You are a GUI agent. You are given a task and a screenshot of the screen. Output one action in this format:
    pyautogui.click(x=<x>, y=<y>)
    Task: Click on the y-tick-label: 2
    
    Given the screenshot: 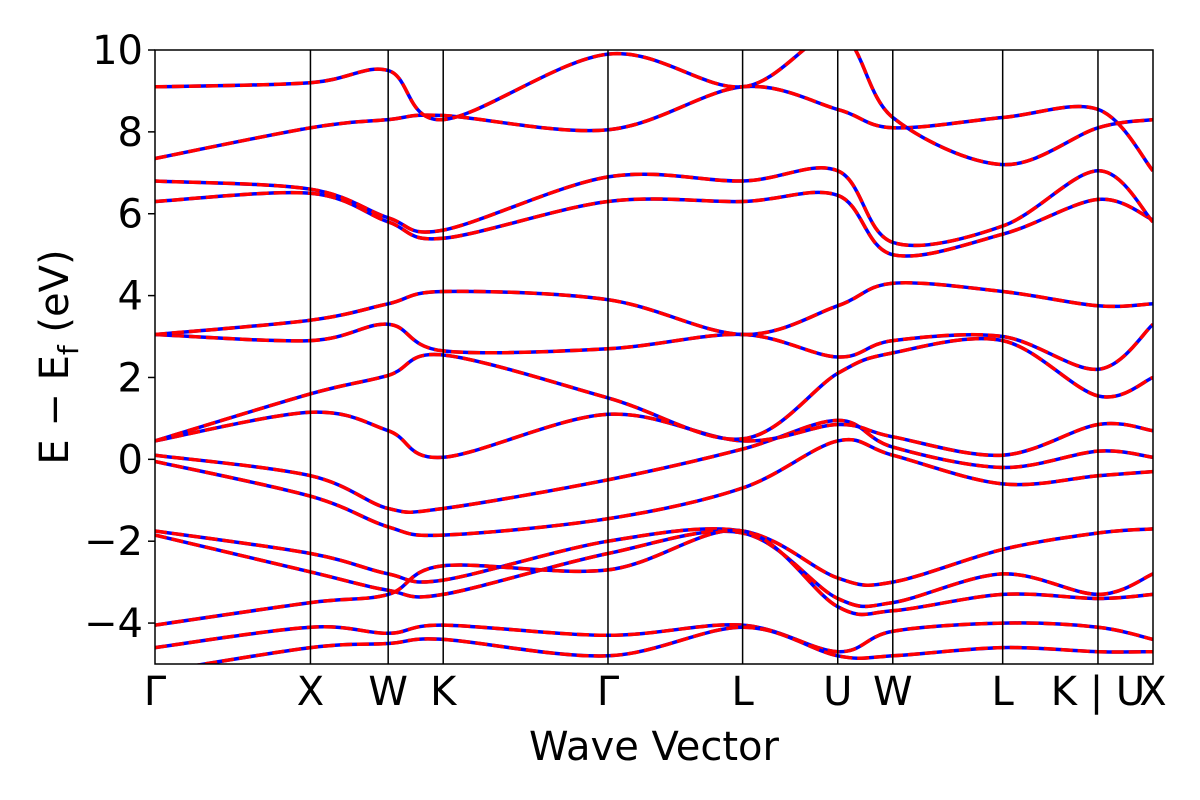 What is the action you would take?
    pyautogui.click(x=130, y=378)
    